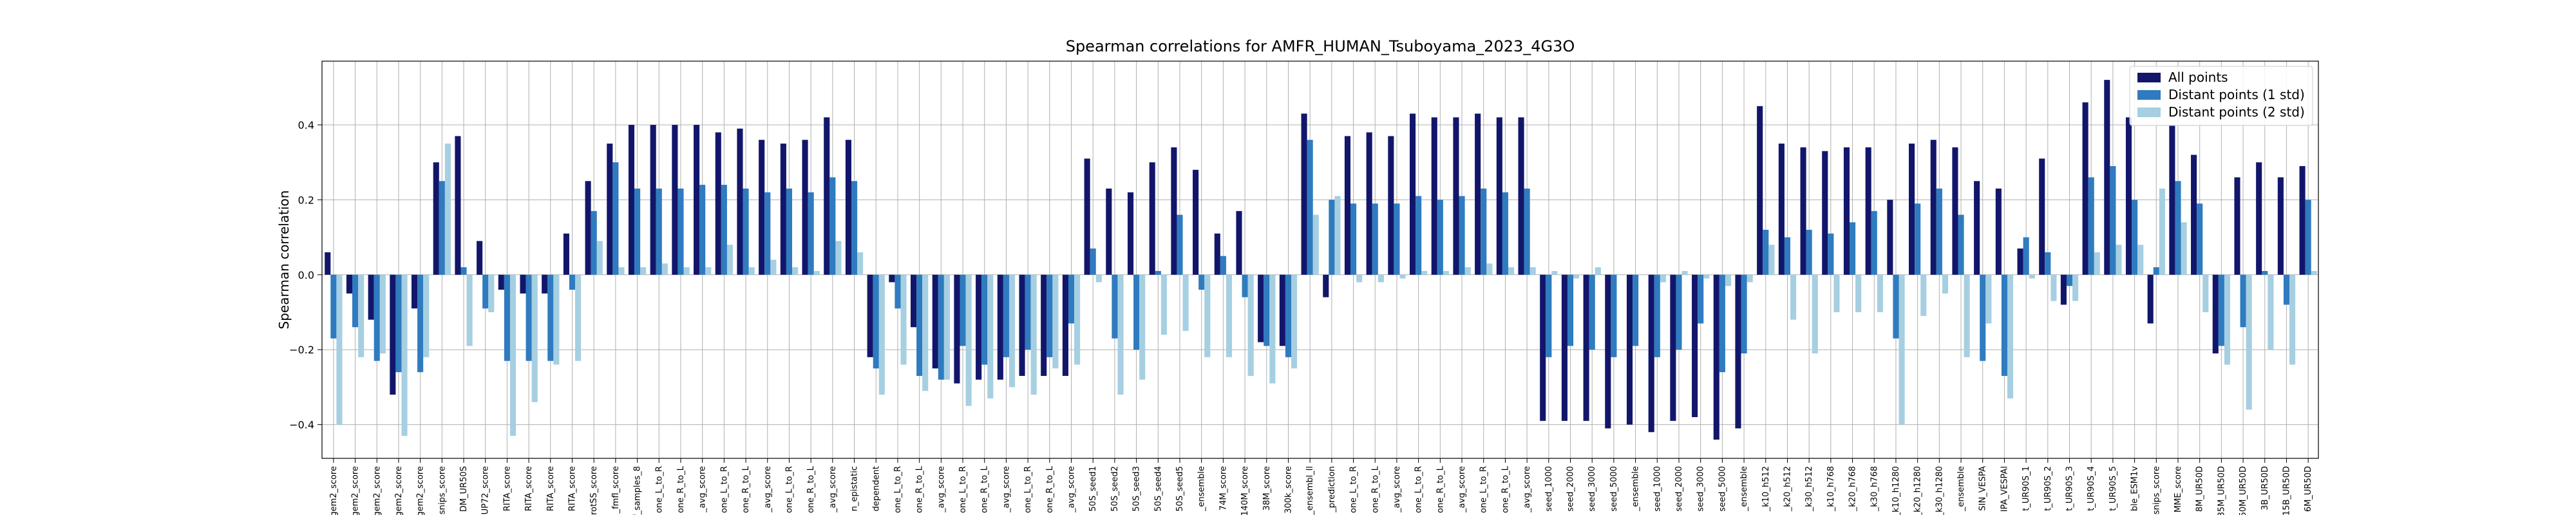 Image resolution: width=2576 pixels, height=515 pixels. Describe the element at coordinates (1223, 488) in the screenshot. I see `x-tick-label: 74M_score` at that location.